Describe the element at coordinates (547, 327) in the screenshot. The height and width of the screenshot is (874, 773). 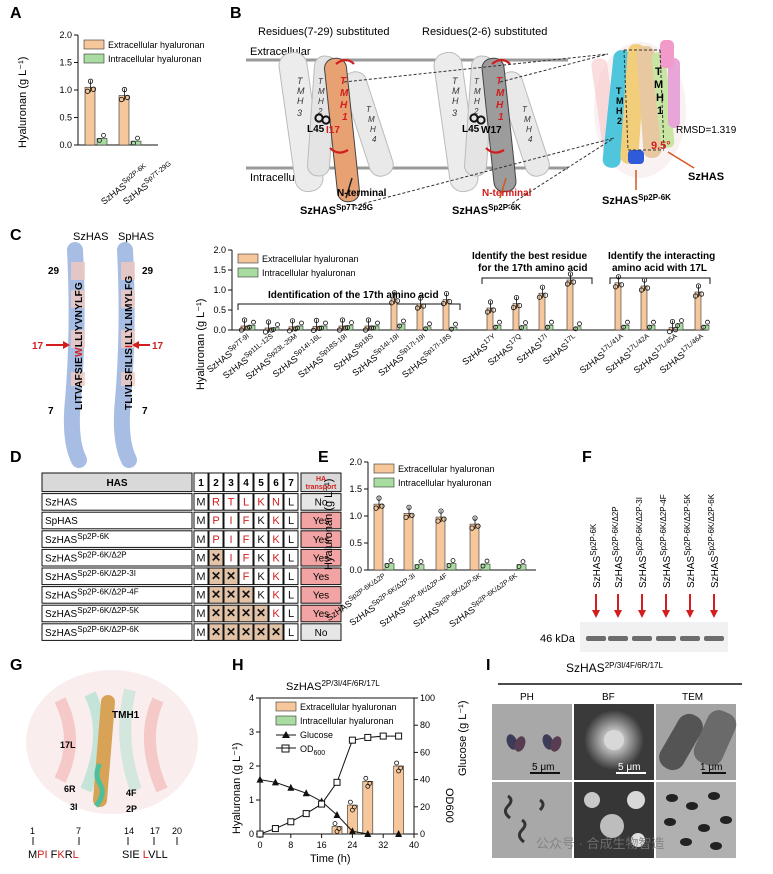
I see `panel-c-11-intra-point` at that location.